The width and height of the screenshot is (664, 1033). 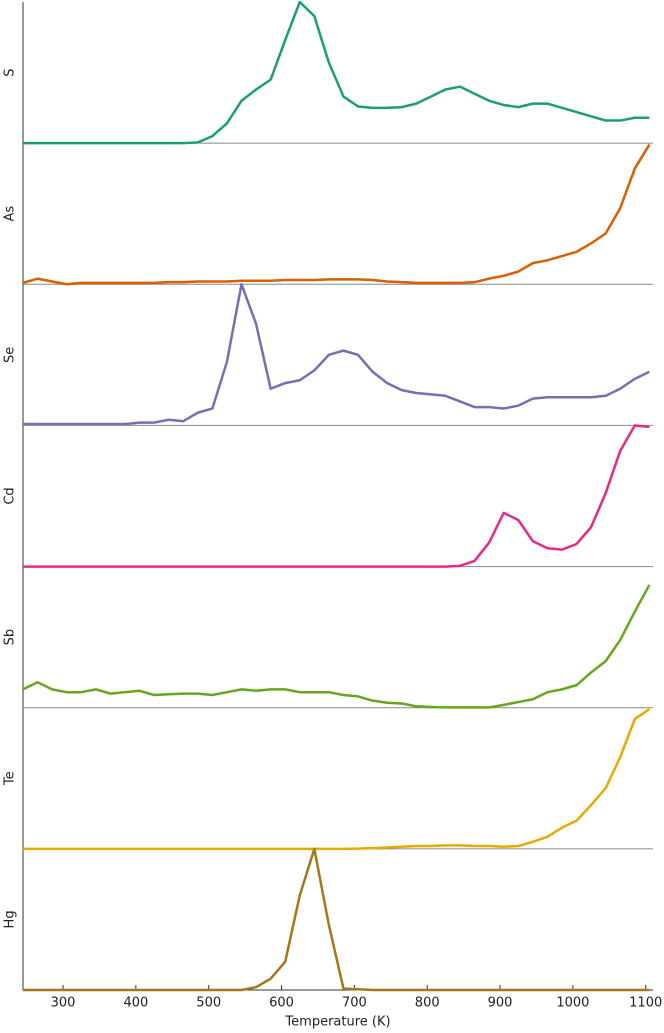 I want to click on x-tick-label: 900, so click(x=500, y=1003).